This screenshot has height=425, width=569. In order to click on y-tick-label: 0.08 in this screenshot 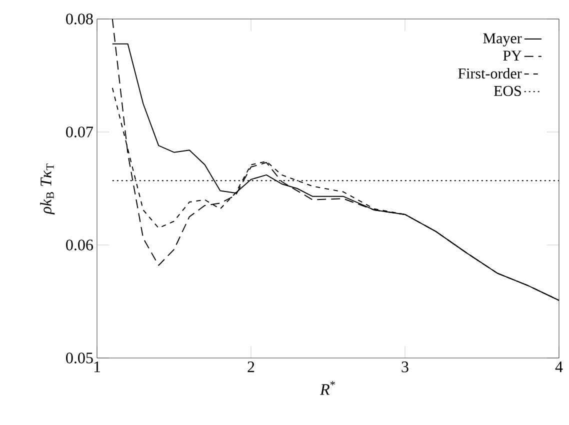, I will do `click(79, 19)`.